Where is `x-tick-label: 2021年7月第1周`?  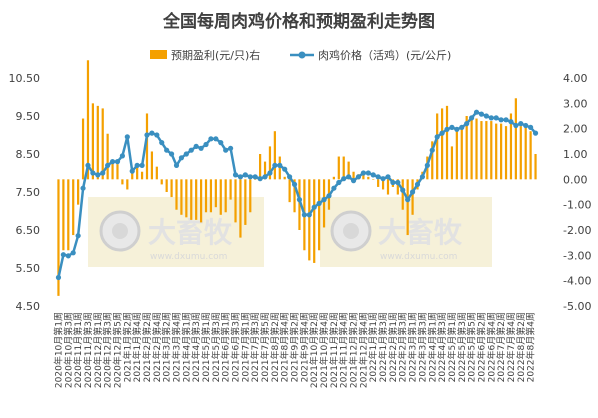 x-tick-label: 2021年7月第1周 is located at coordinates (245, 347).